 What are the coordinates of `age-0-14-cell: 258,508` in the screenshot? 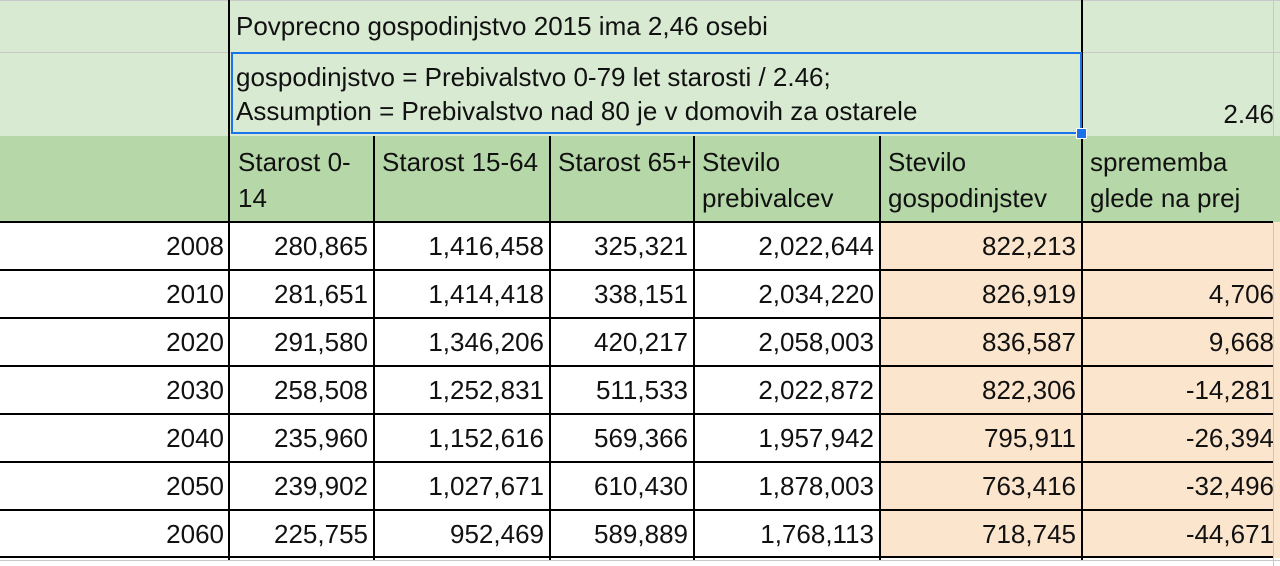 It's located at (321, 390).